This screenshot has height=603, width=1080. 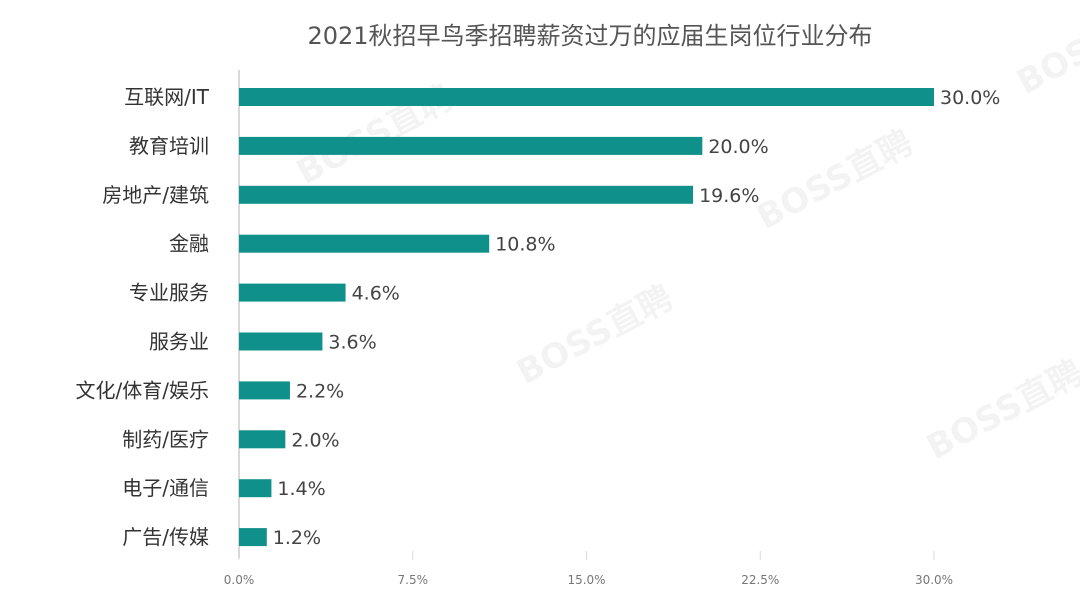 What do you see at coordinates (315, 440) in the screenshot?
I see `data-label: 2.0%` at bounding box center [315, 440].